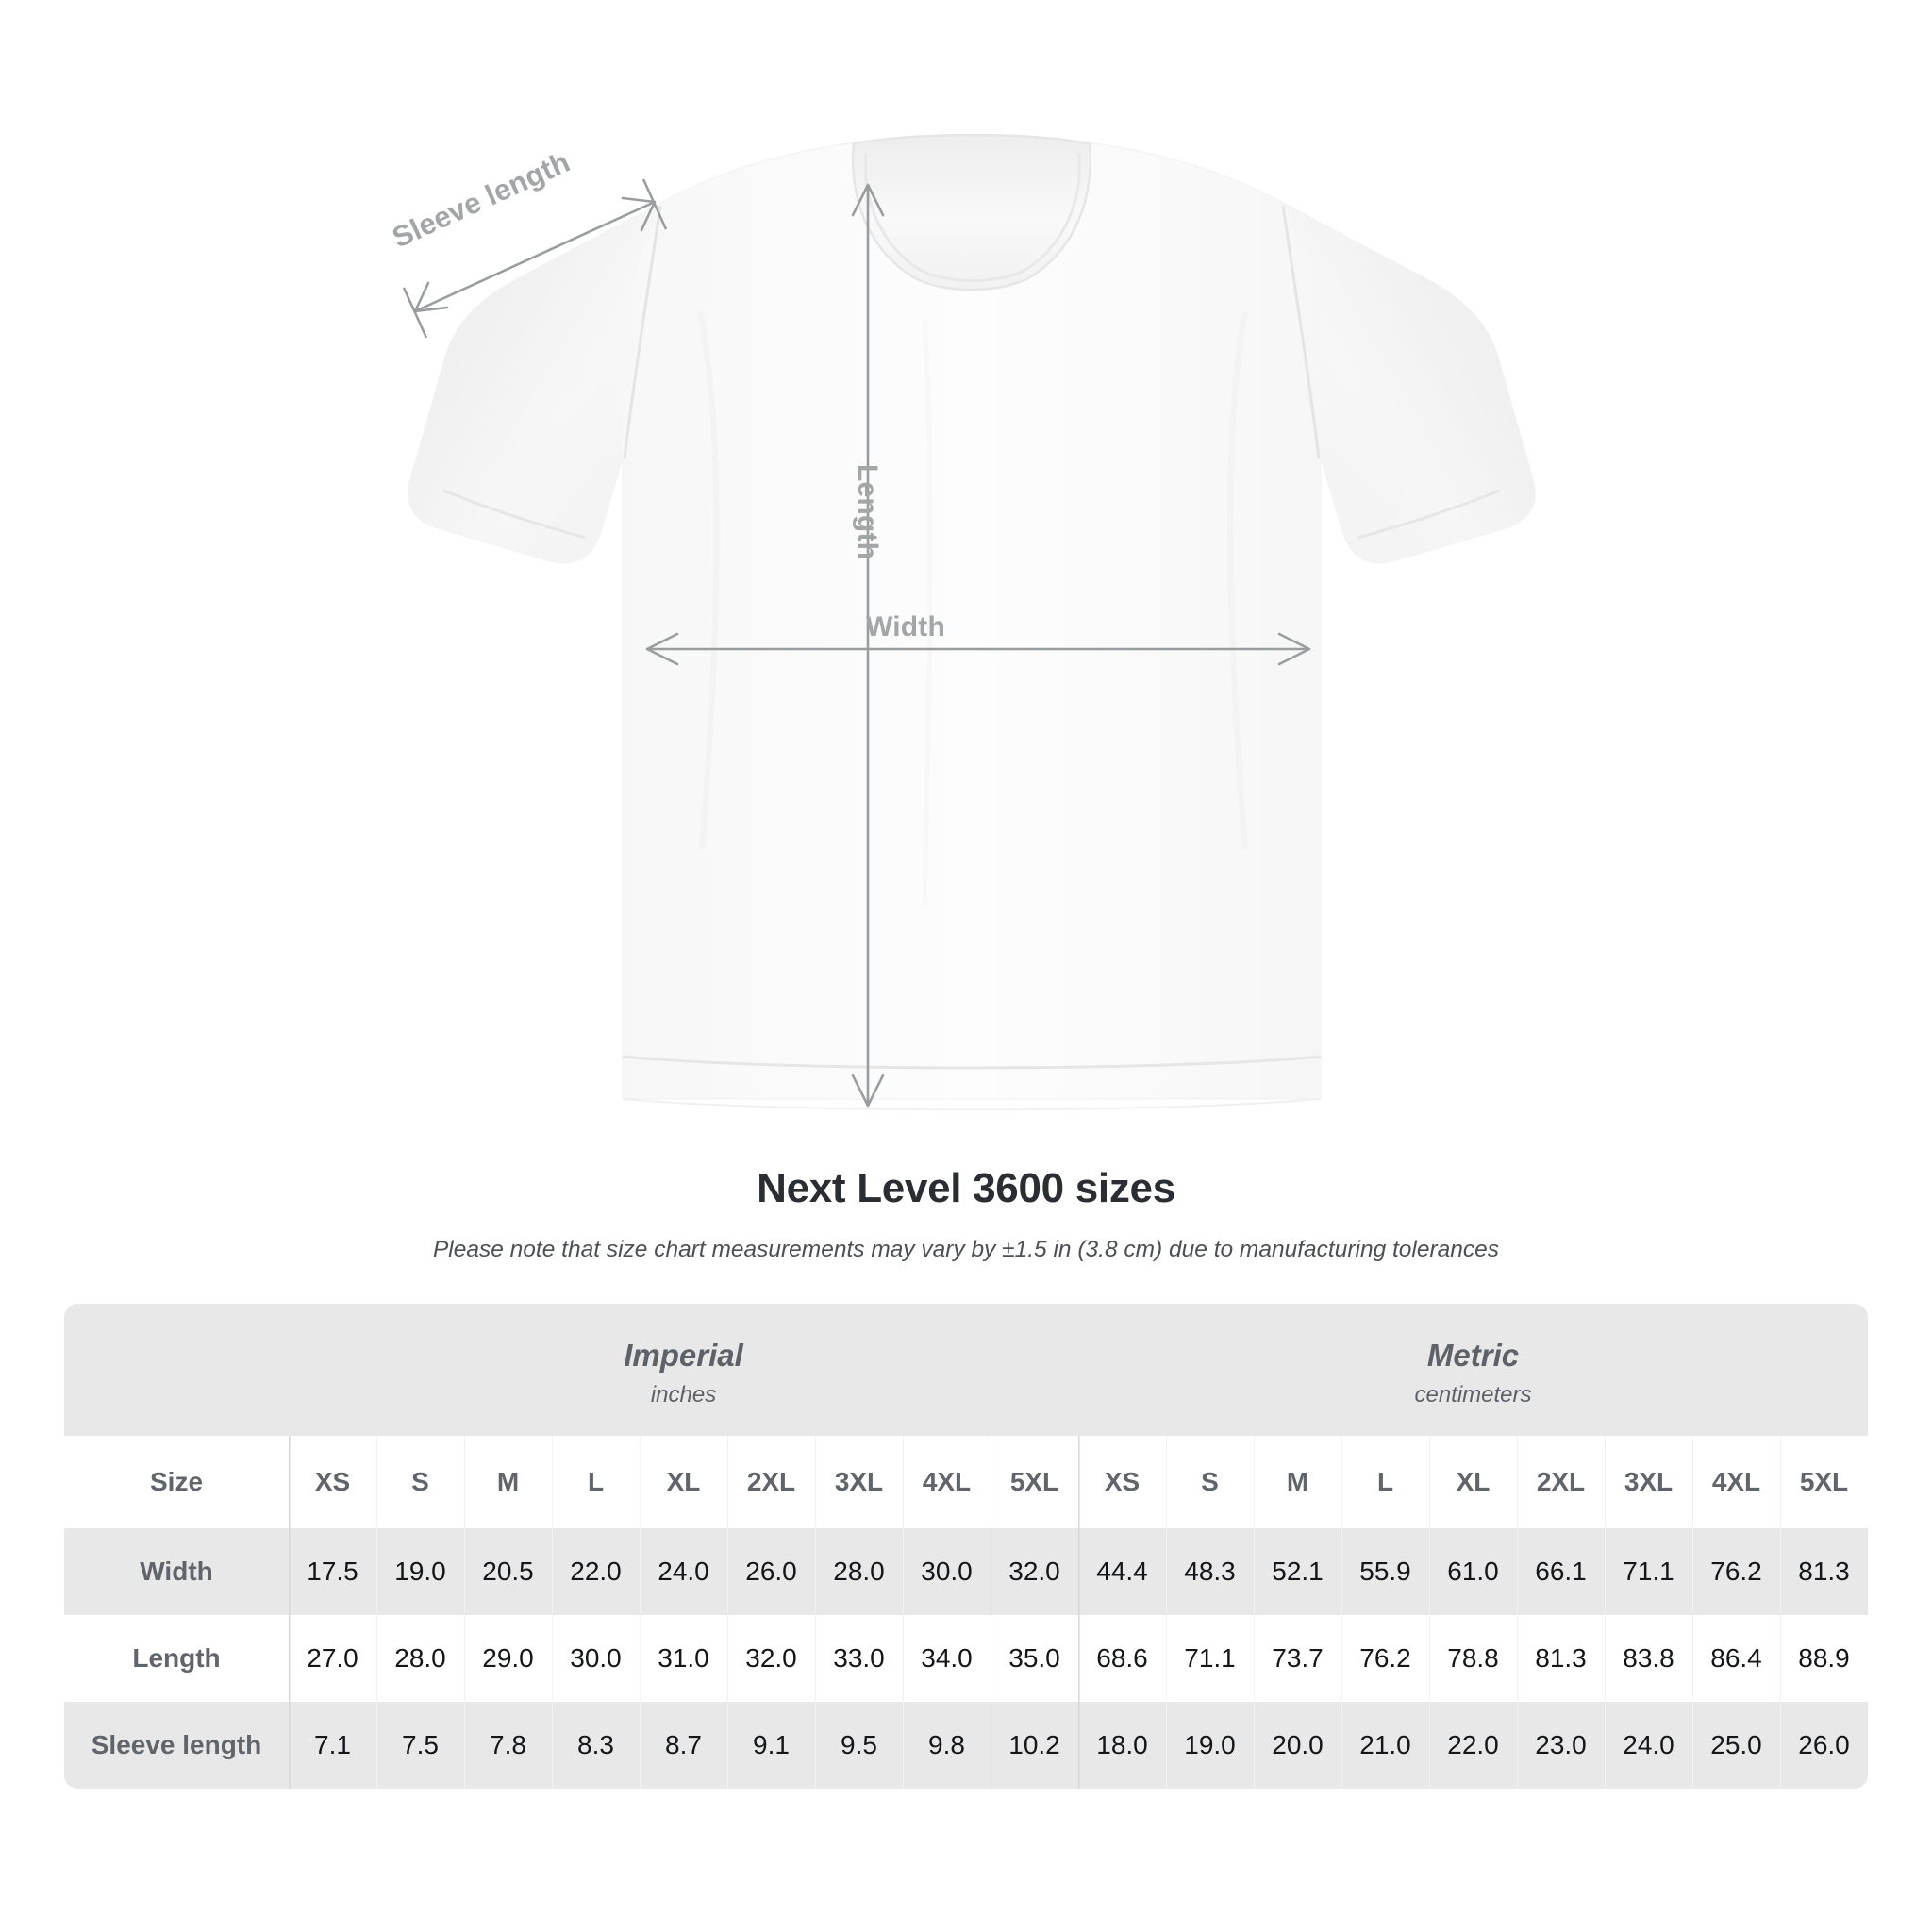 This screenshot has height=1932, width=1932. What do you see at coordinates (176, 1659) in the screenshot?
I see `row-label-length: Length` at bounding box center [176, 1659].